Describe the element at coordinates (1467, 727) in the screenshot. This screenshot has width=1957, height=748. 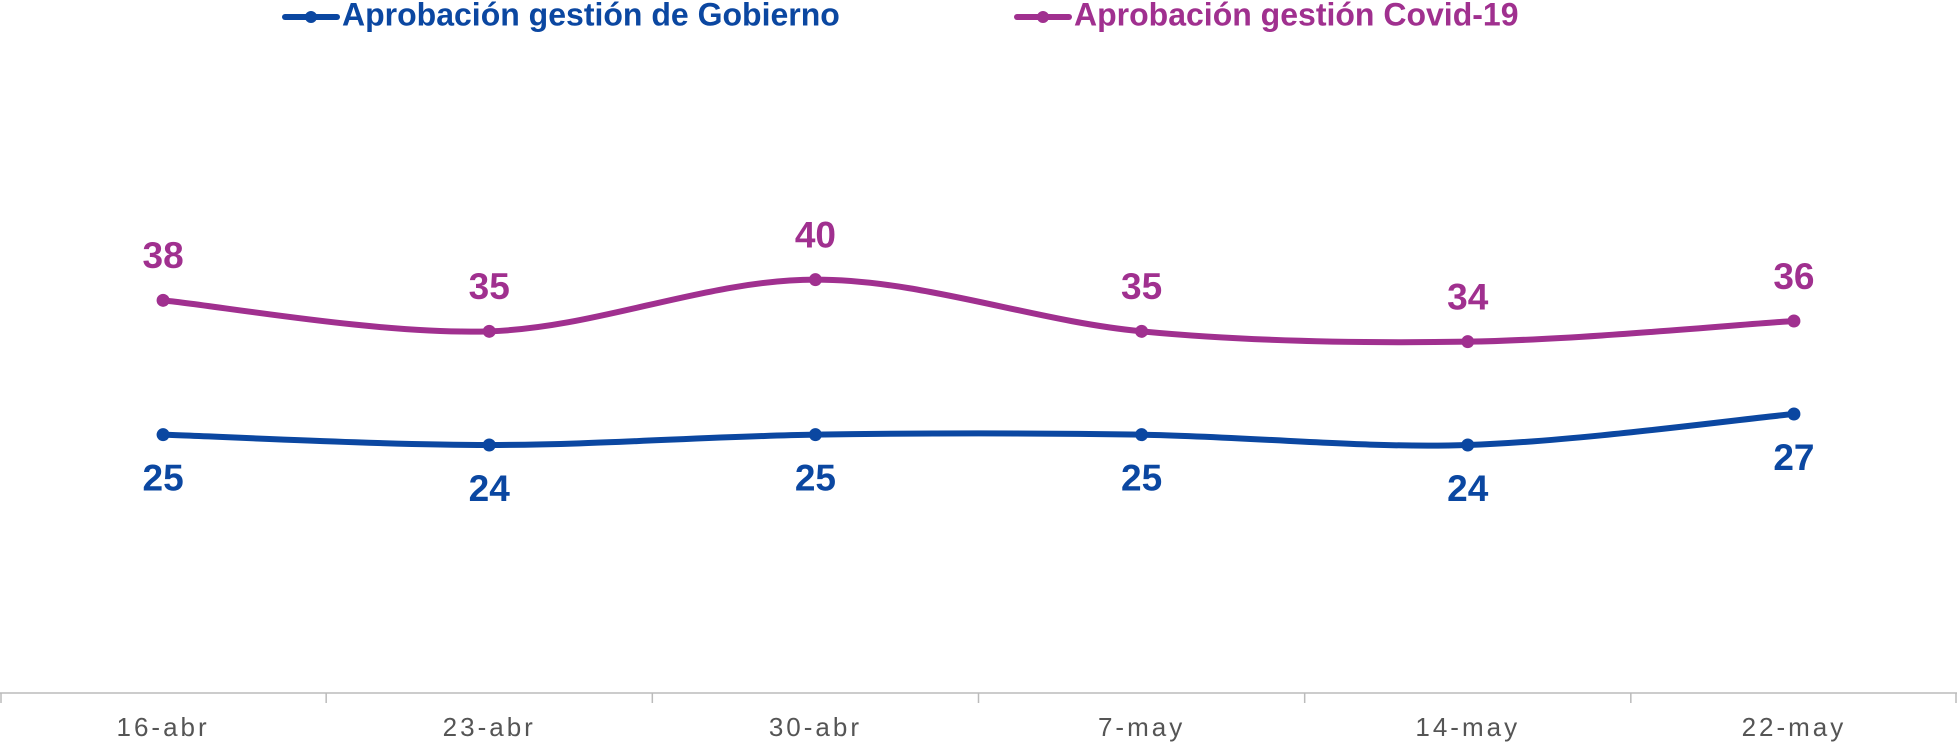
I see `x-tick-label: 14-may` at that location.